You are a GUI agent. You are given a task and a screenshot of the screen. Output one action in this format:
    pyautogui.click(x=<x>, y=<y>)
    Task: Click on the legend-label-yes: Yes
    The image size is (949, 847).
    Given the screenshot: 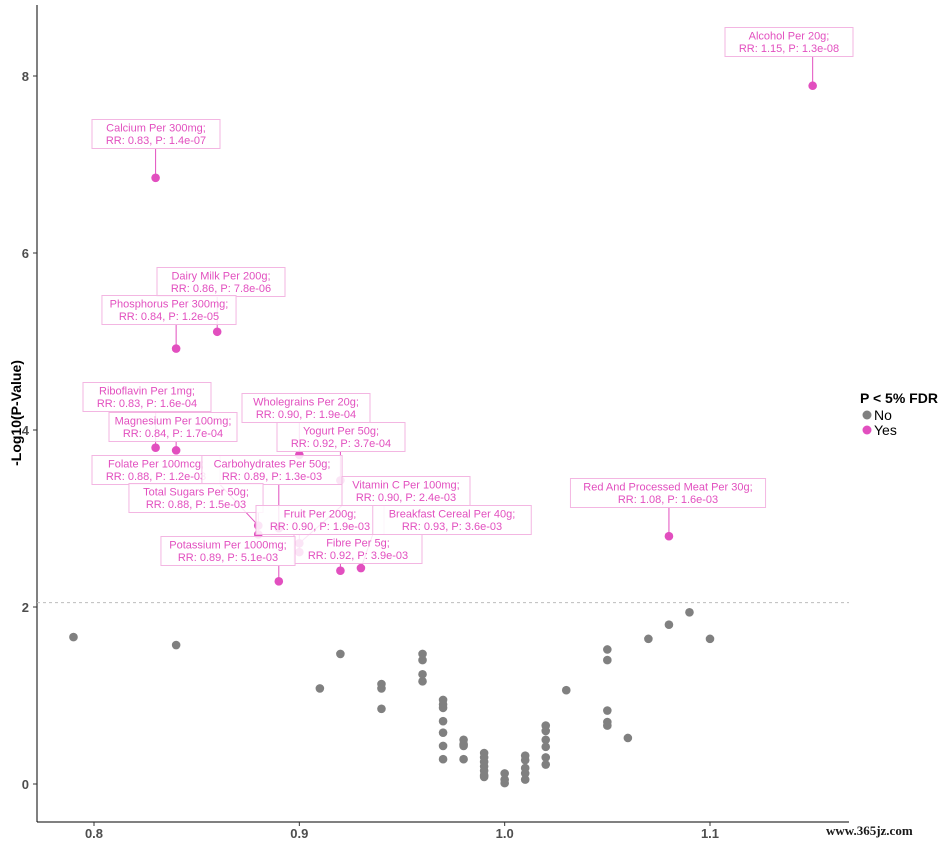 What is the action you would take?
    pyautogui.click(x=885, y=430)
    